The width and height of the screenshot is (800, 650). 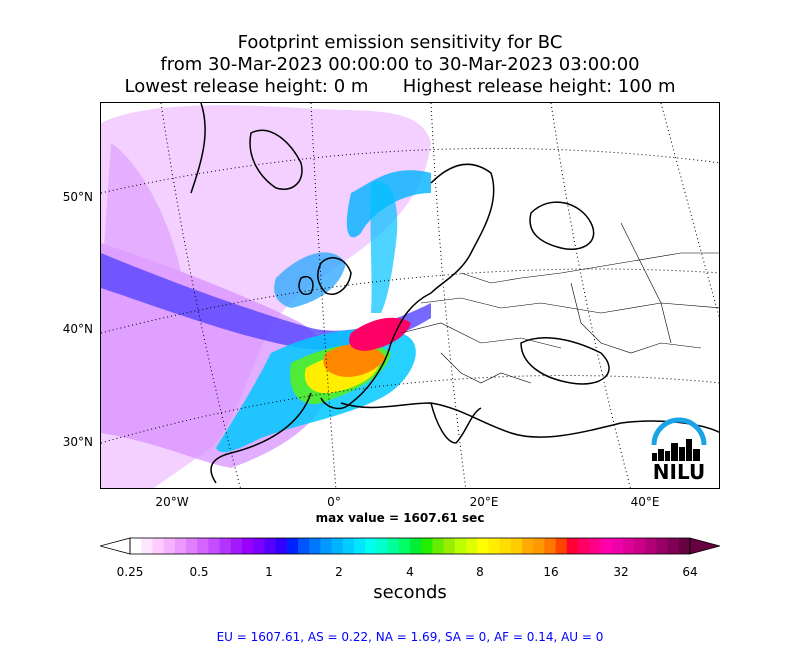 I want to click on lowest-release-height: Lowest release height: 0 m, so click(x=246, y=86).